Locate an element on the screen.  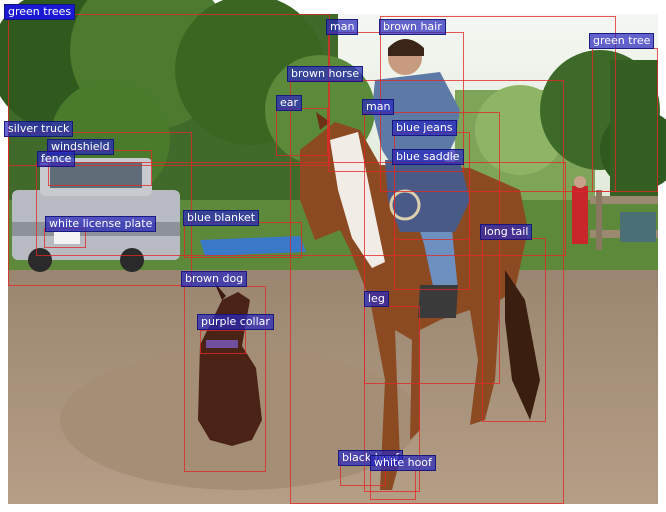
label-fence: fence is located at coordinates (56, 159).